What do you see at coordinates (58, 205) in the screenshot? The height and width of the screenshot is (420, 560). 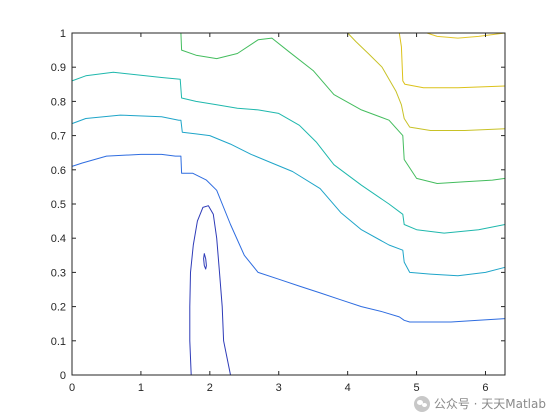 I see `y-tick-label: 0.5` at bounding box center [58, 205].